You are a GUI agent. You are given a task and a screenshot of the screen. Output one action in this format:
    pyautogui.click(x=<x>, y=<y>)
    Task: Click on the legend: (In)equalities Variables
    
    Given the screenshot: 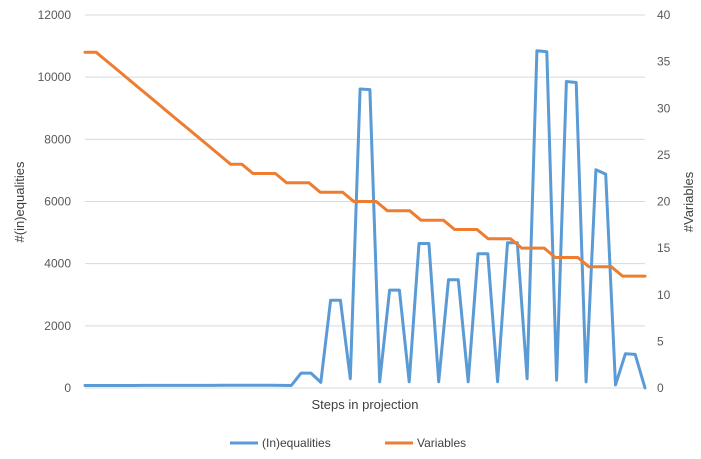 What is the action you would take?
    pyautogui.click(x=348, y=443)
    